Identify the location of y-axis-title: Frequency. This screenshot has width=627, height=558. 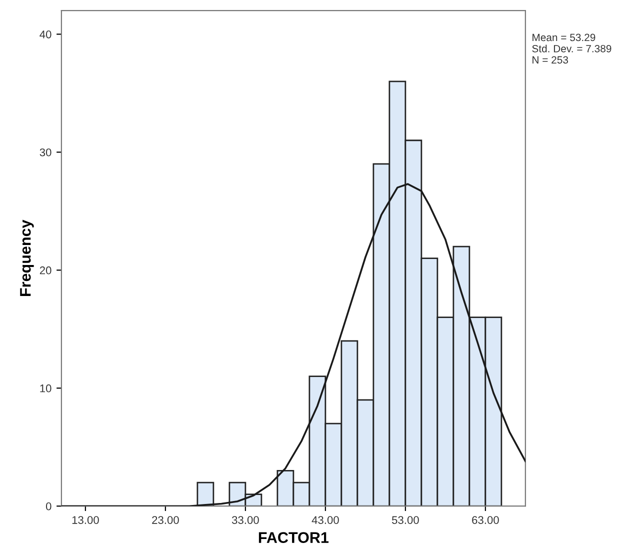
(27, 258).